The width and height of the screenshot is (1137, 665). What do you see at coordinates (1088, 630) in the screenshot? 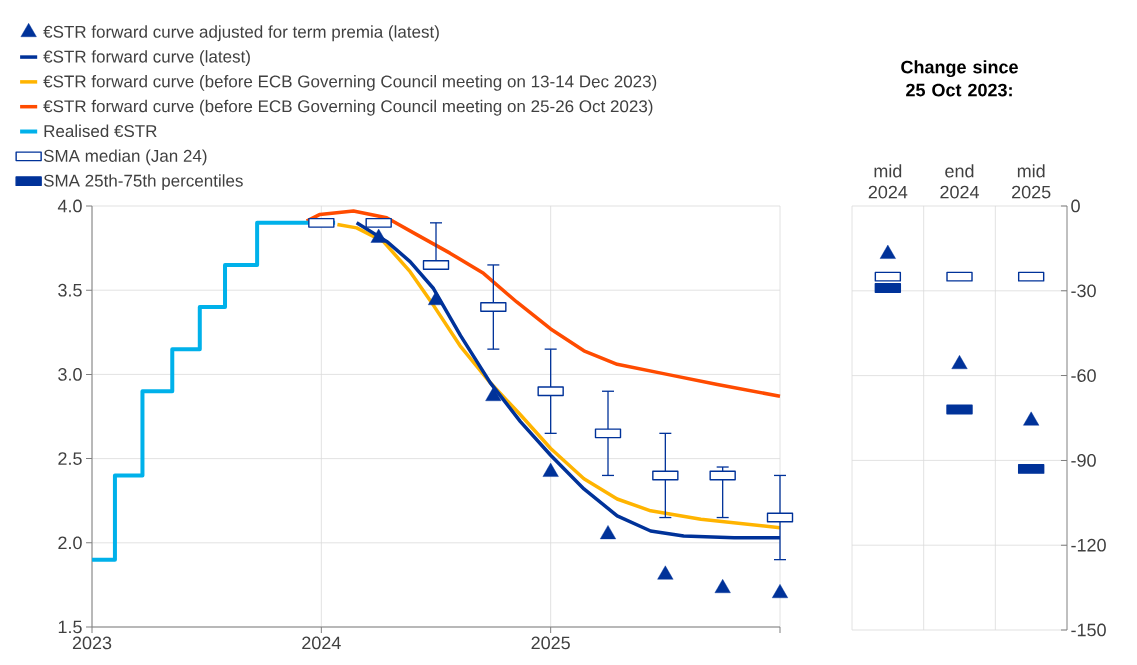
I see `y-tick-label: -150` at bounding box center [1088, 630].